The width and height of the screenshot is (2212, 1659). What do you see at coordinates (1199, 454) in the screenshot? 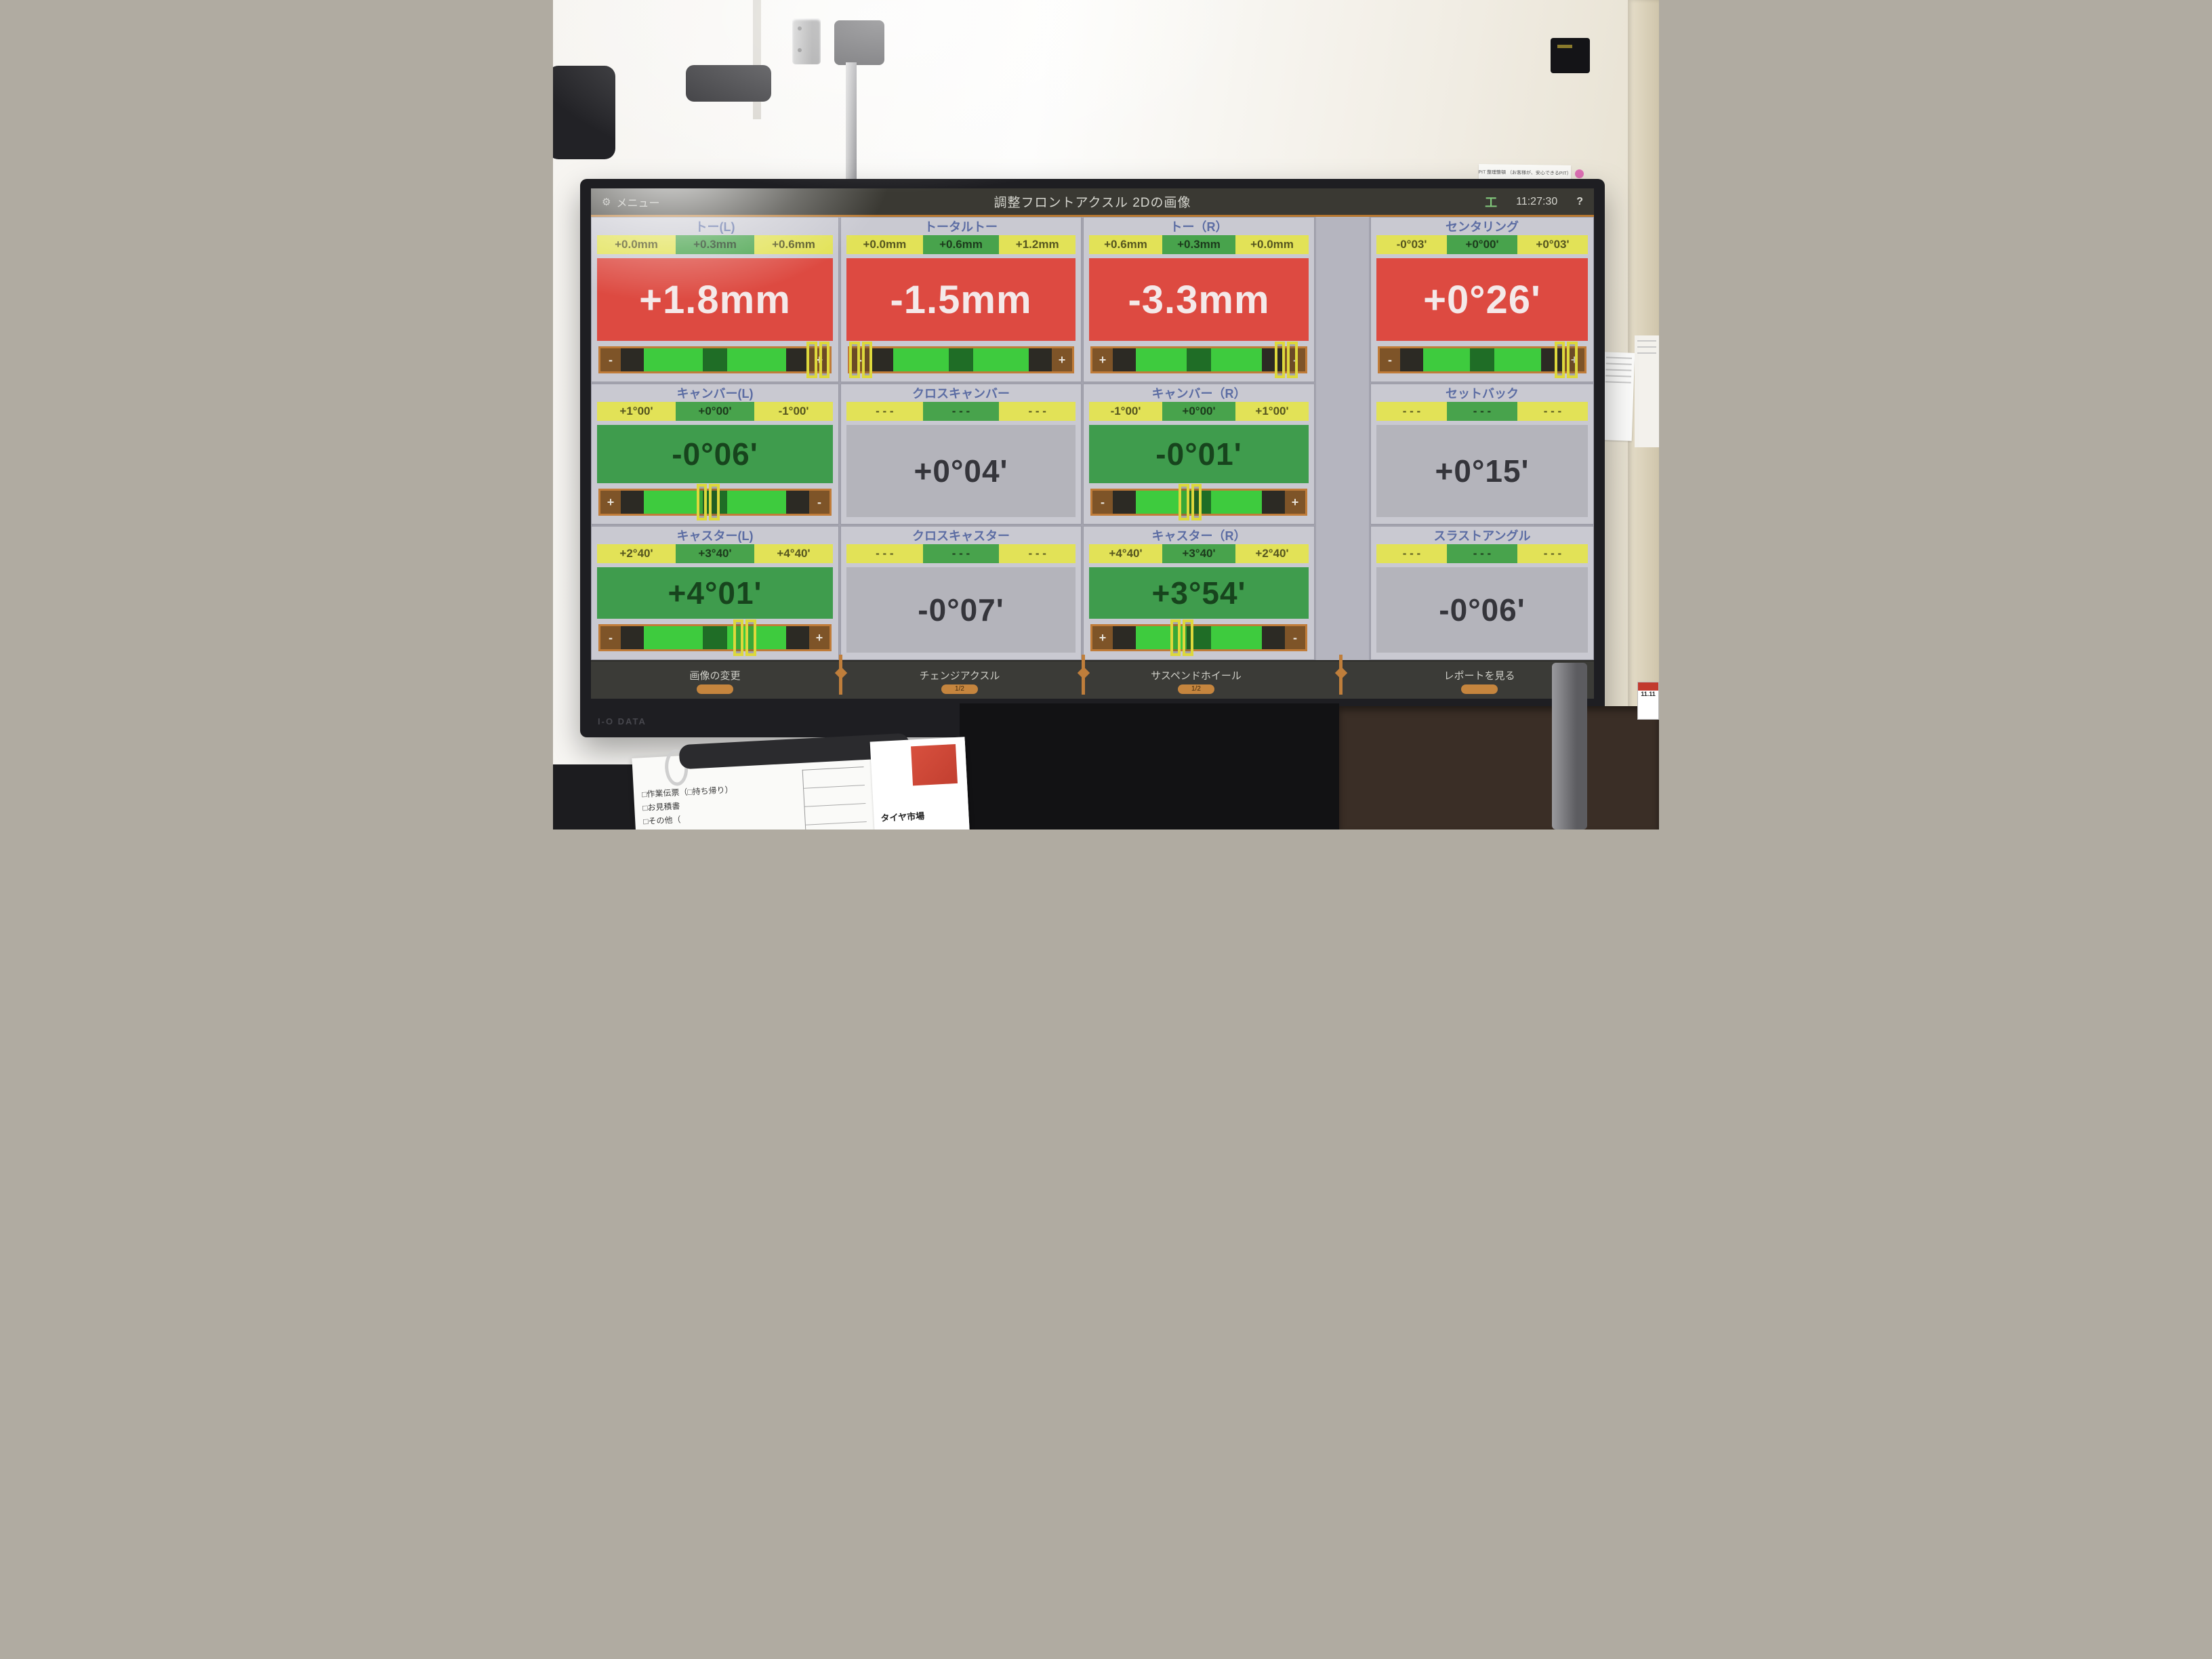
I see `measurement-value: -0°01'` at bounding box center [1199, 454].